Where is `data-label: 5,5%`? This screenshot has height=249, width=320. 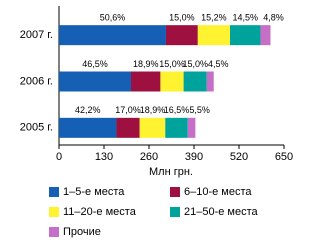 data-label: 5,5% is located at coordinates (199, 110).